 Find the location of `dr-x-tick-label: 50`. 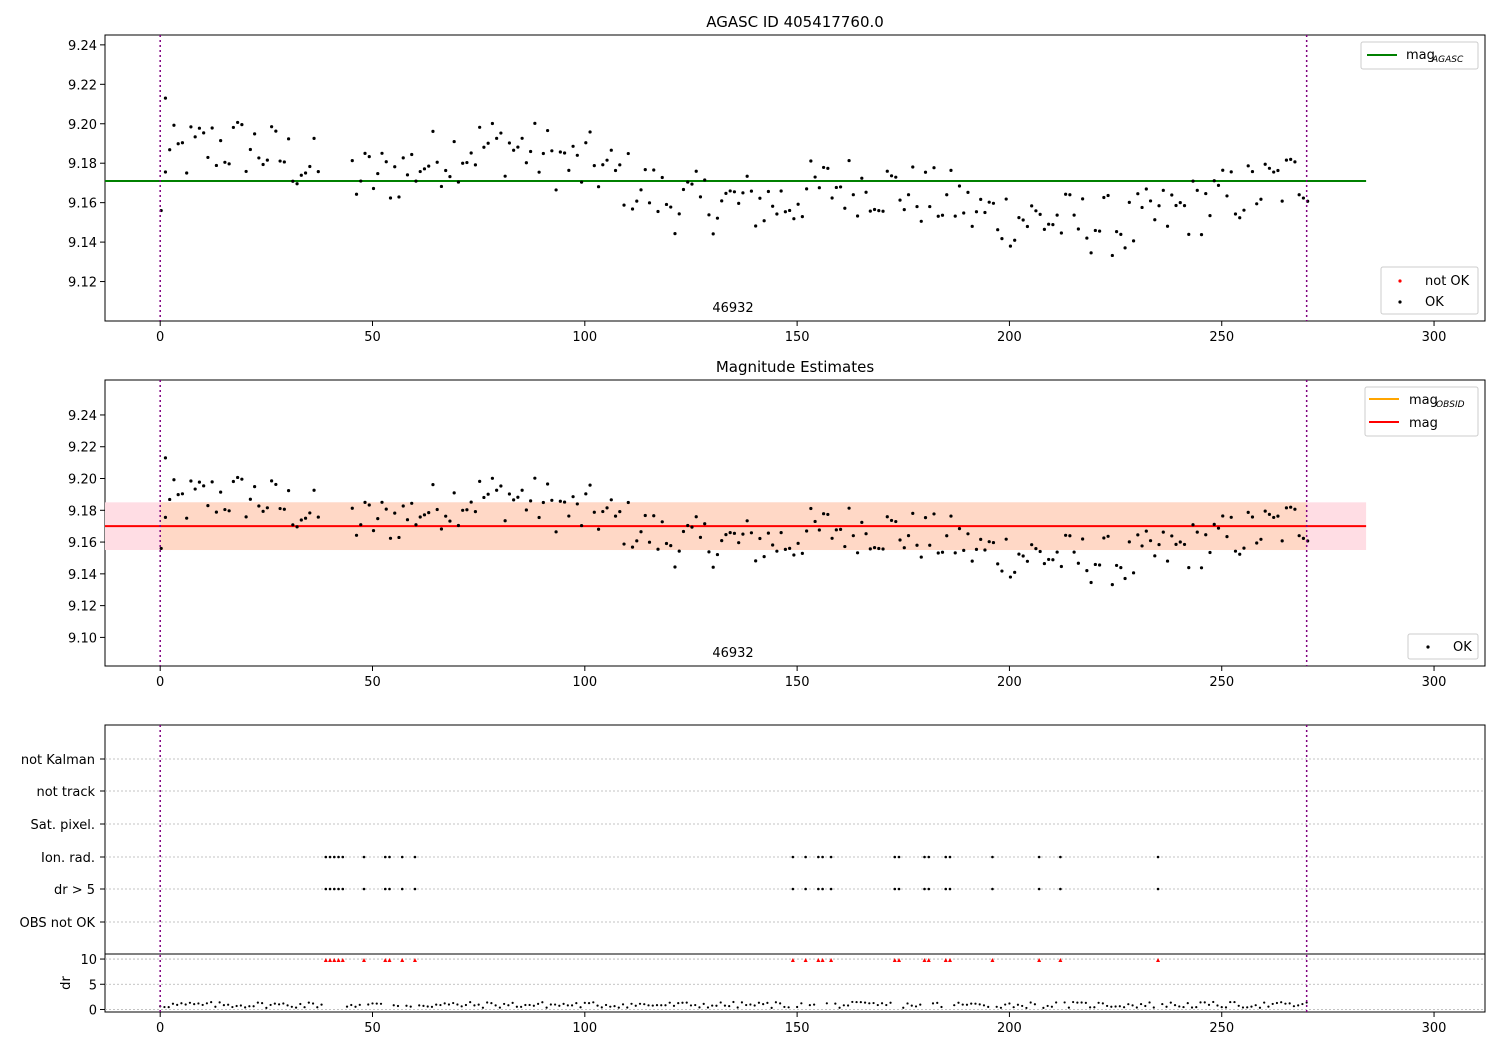

dr-x-tick-label: 50 is located at coordinates (372, 1028).